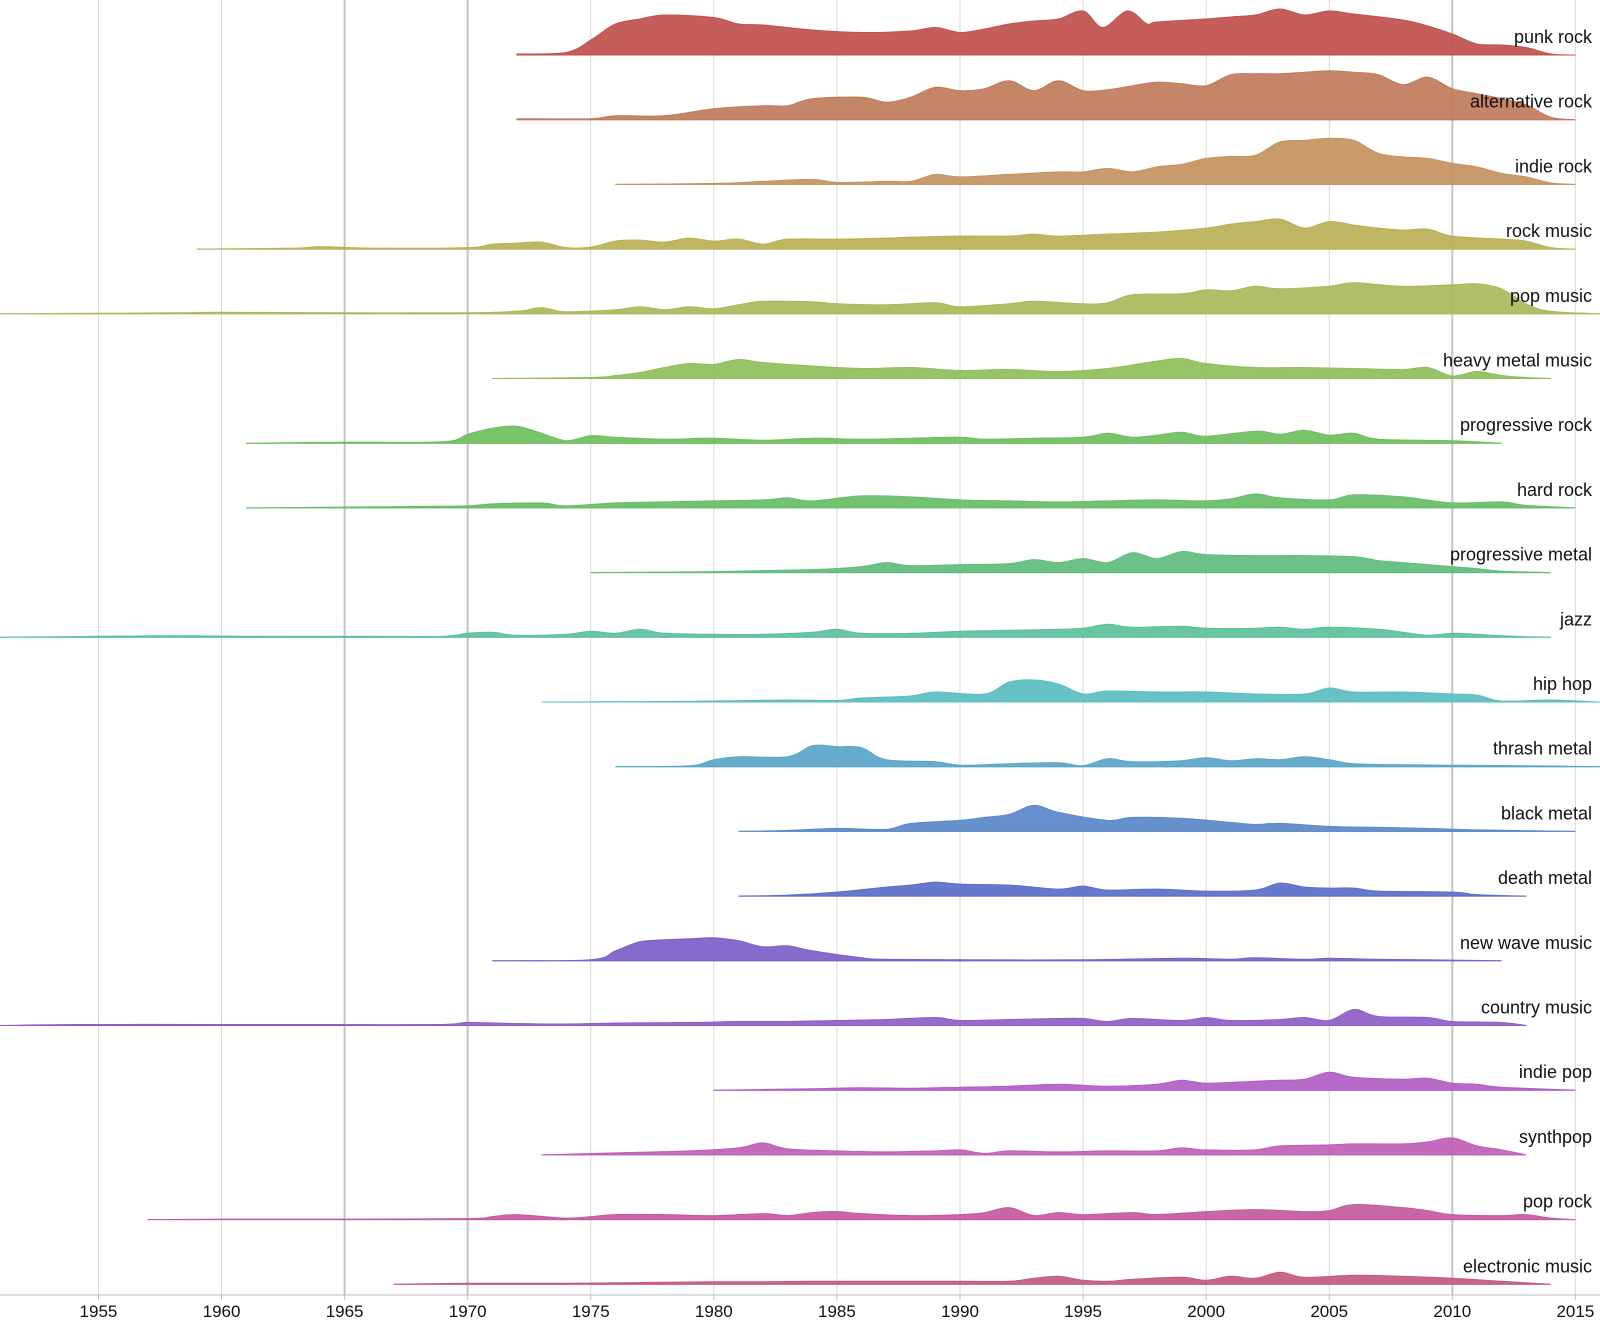 The width and height of the screenshot is (1600, 1322). I want to click on series-label-hip-hop: hip hop, so click(1562, 684).